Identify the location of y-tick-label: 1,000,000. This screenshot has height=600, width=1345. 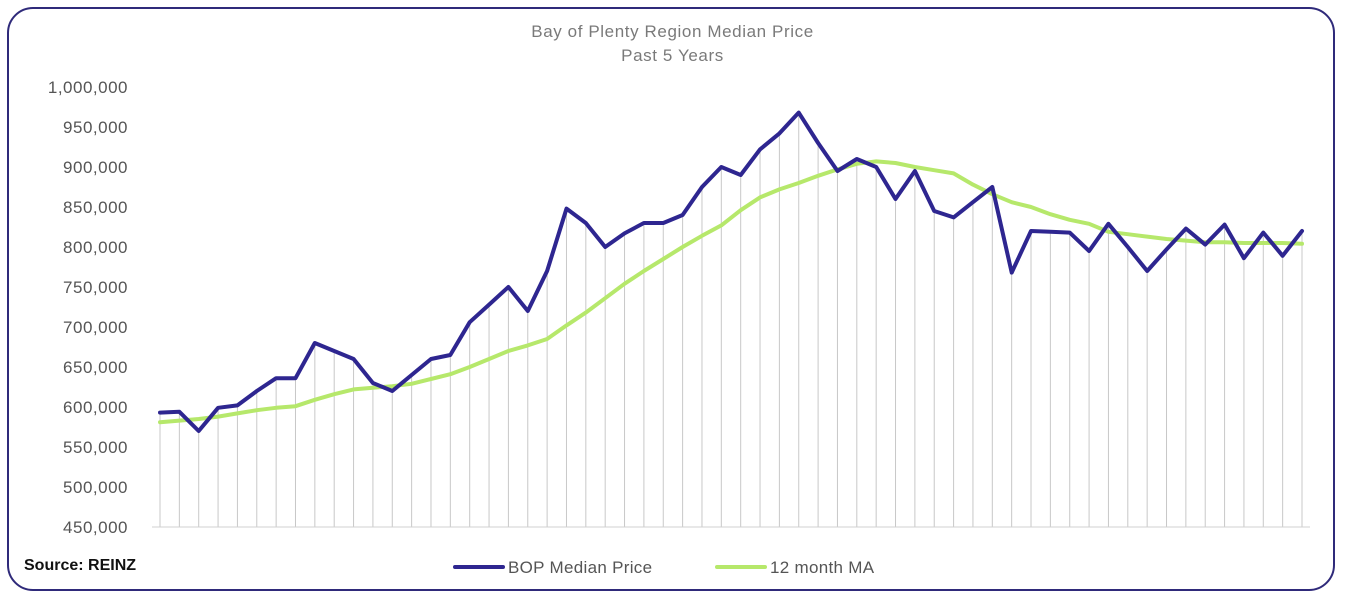
(88, 87).